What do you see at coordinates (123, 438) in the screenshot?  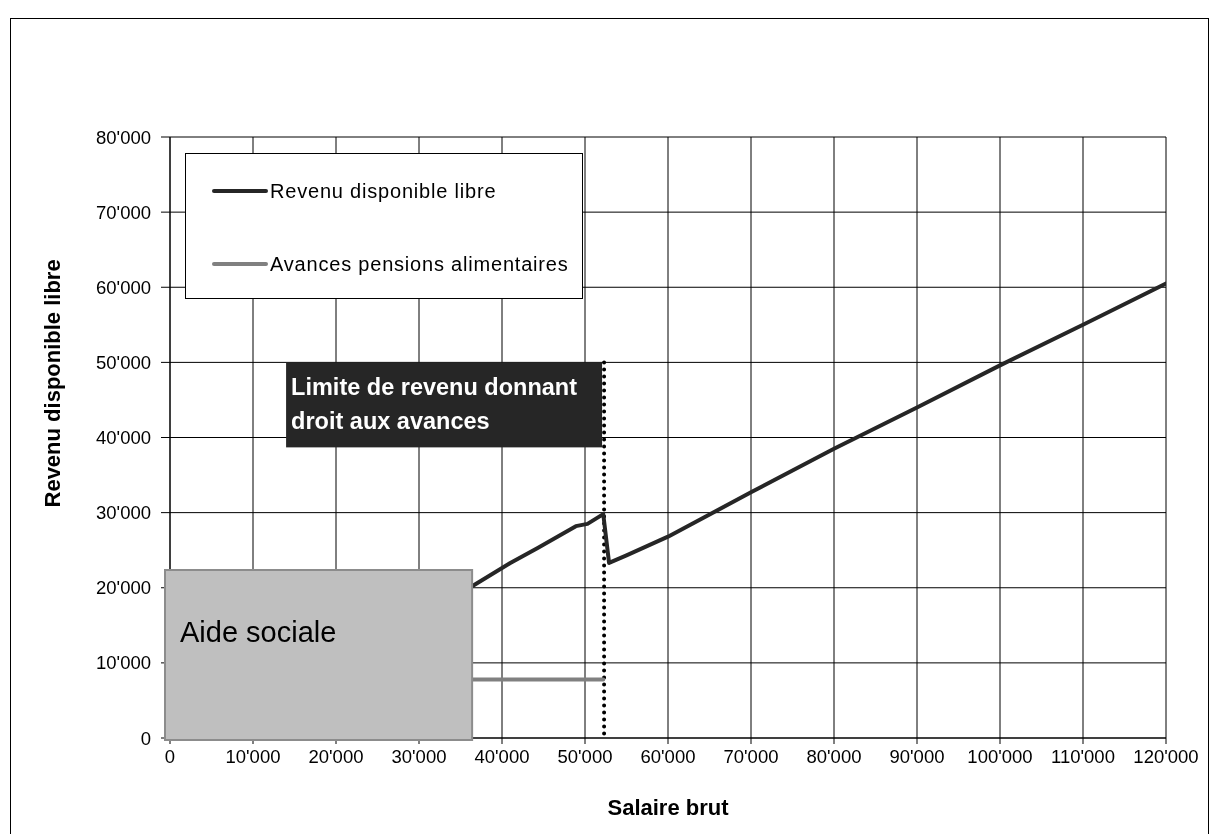 I see `y-tick-label: 40'000` at bounding box center [123, 438].